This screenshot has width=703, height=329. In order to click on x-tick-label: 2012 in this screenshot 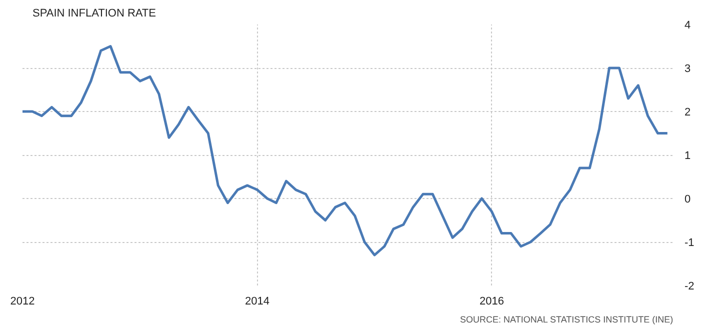, I will do `click(22, 302)`.